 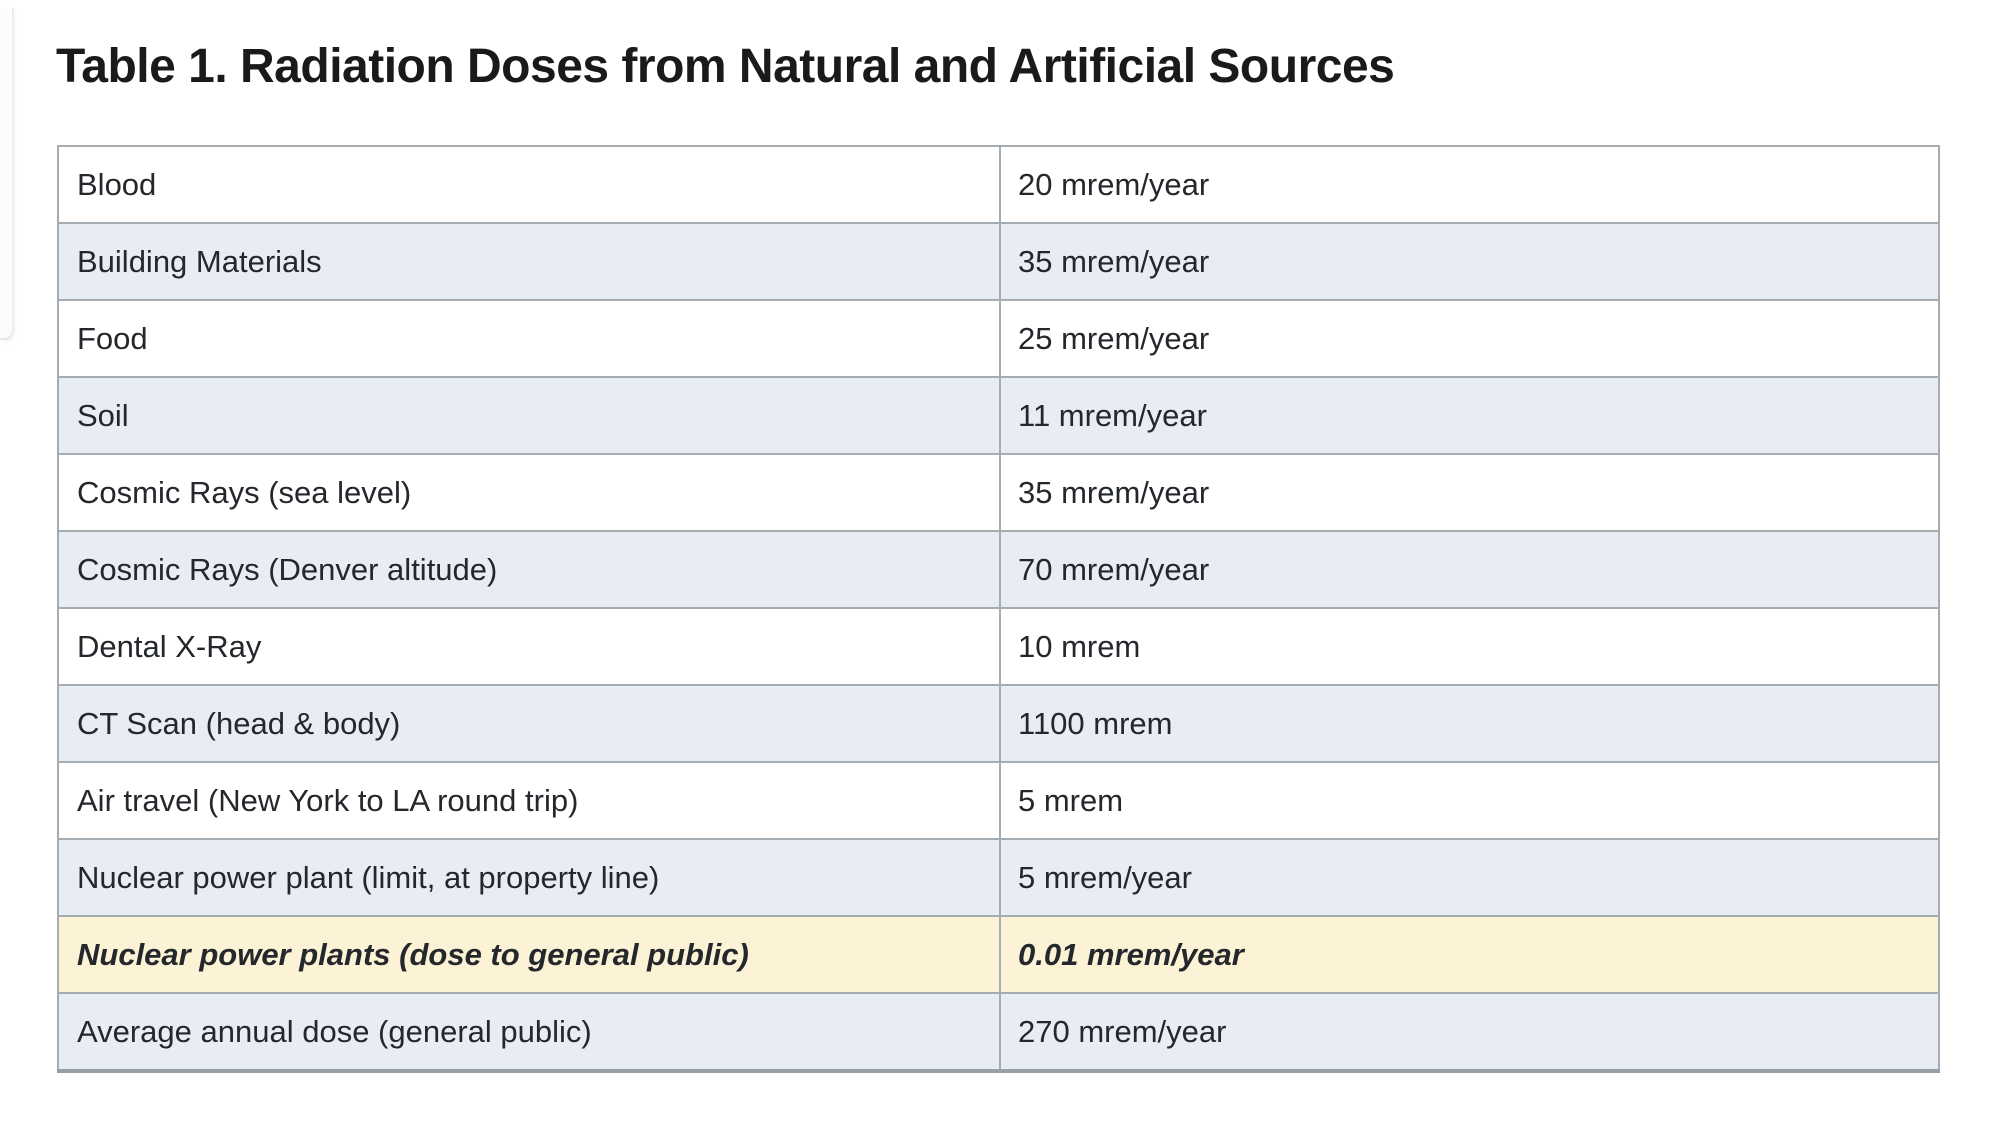 I want to click on dose-cell: 20 mrem/year, so click(x=1469, y=184).